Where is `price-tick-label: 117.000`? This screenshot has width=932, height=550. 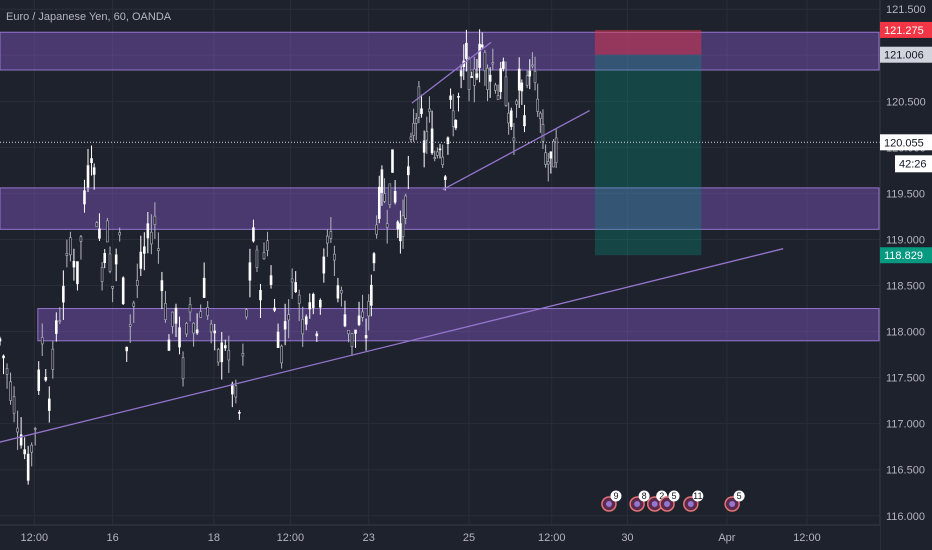 price-tick-label: 117.000 is located at coordinates (905, 425).